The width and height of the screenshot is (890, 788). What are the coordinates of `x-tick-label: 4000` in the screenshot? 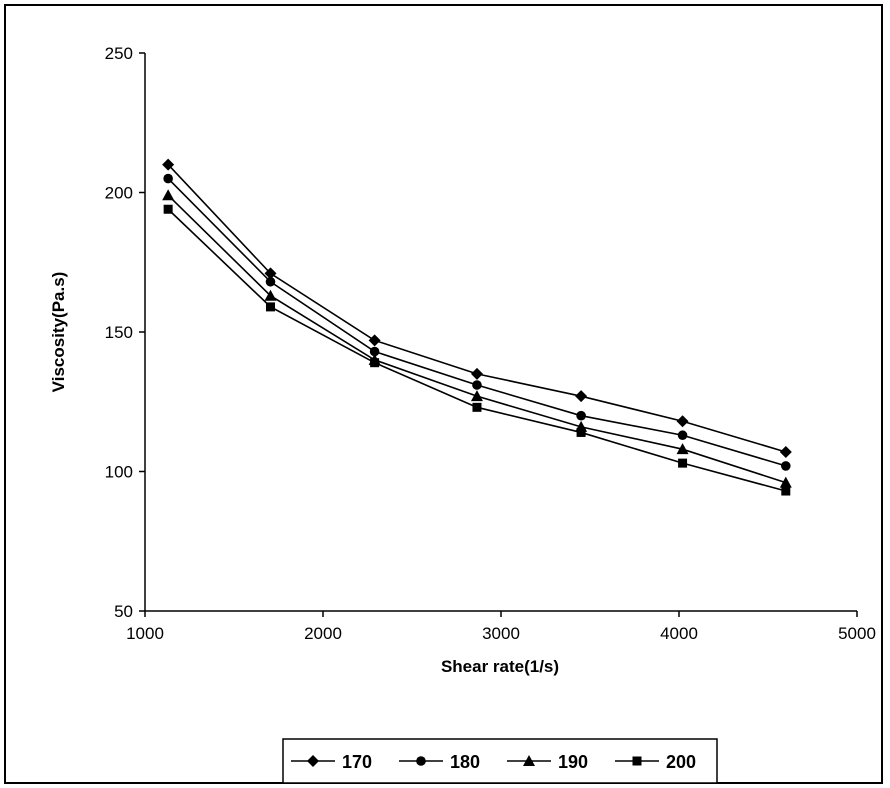 It's located at (679, 633).